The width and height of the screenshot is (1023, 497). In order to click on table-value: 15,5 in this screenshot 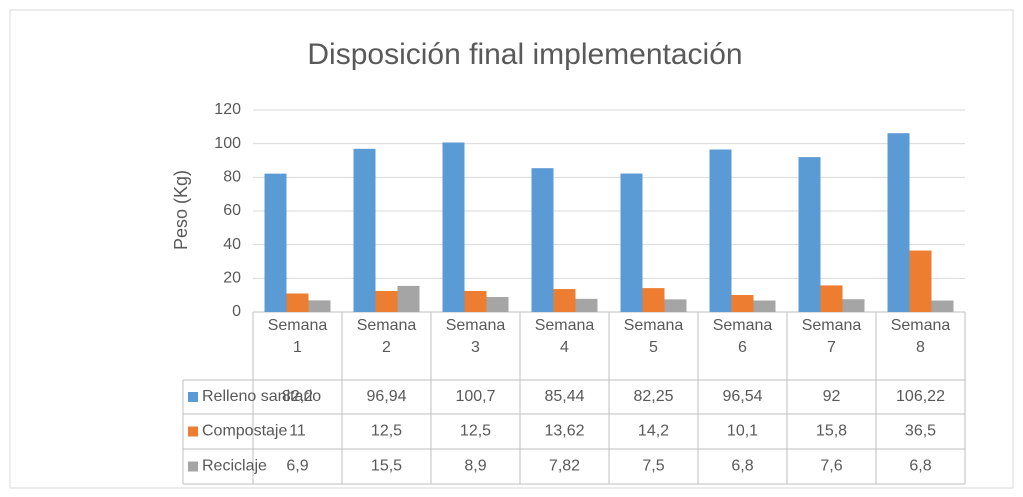, I will do `click(386, 466)`.